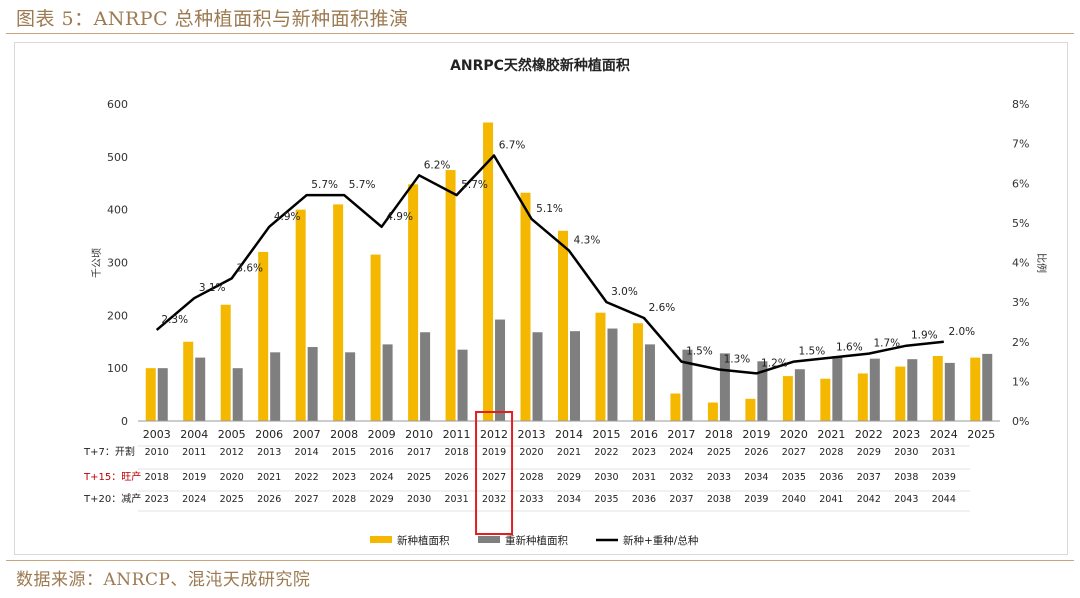  I want to click on x-tick-label: 2005, so click(232, 434).